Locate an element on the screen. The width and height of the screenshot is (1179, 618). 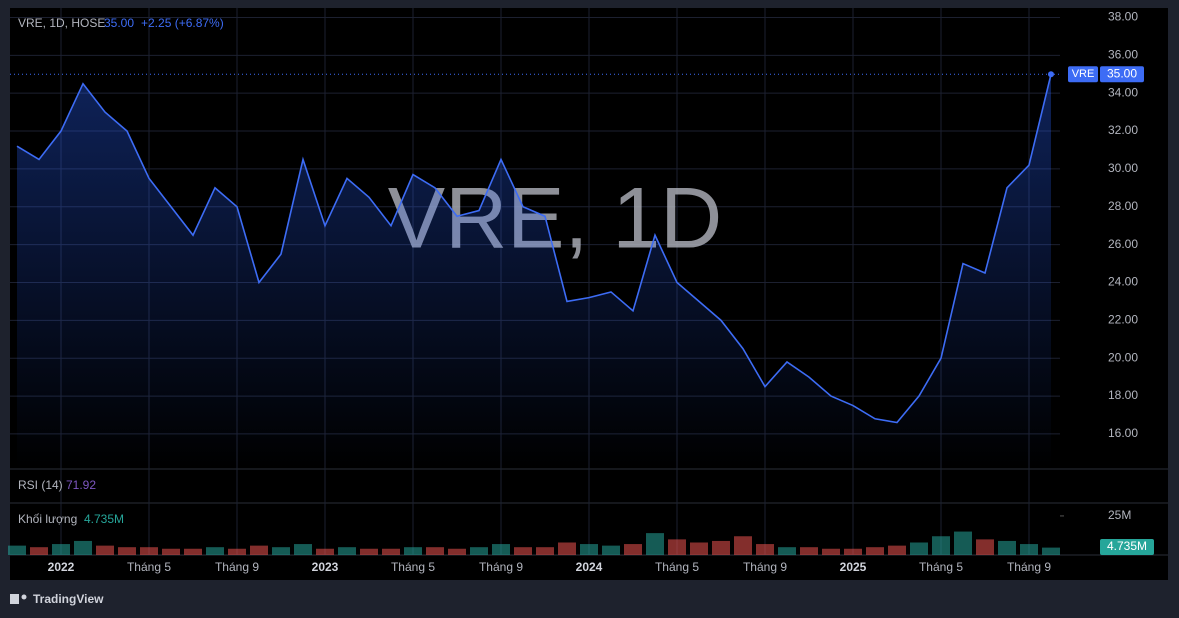
volume-tag is located at coordinates (1127, 547).